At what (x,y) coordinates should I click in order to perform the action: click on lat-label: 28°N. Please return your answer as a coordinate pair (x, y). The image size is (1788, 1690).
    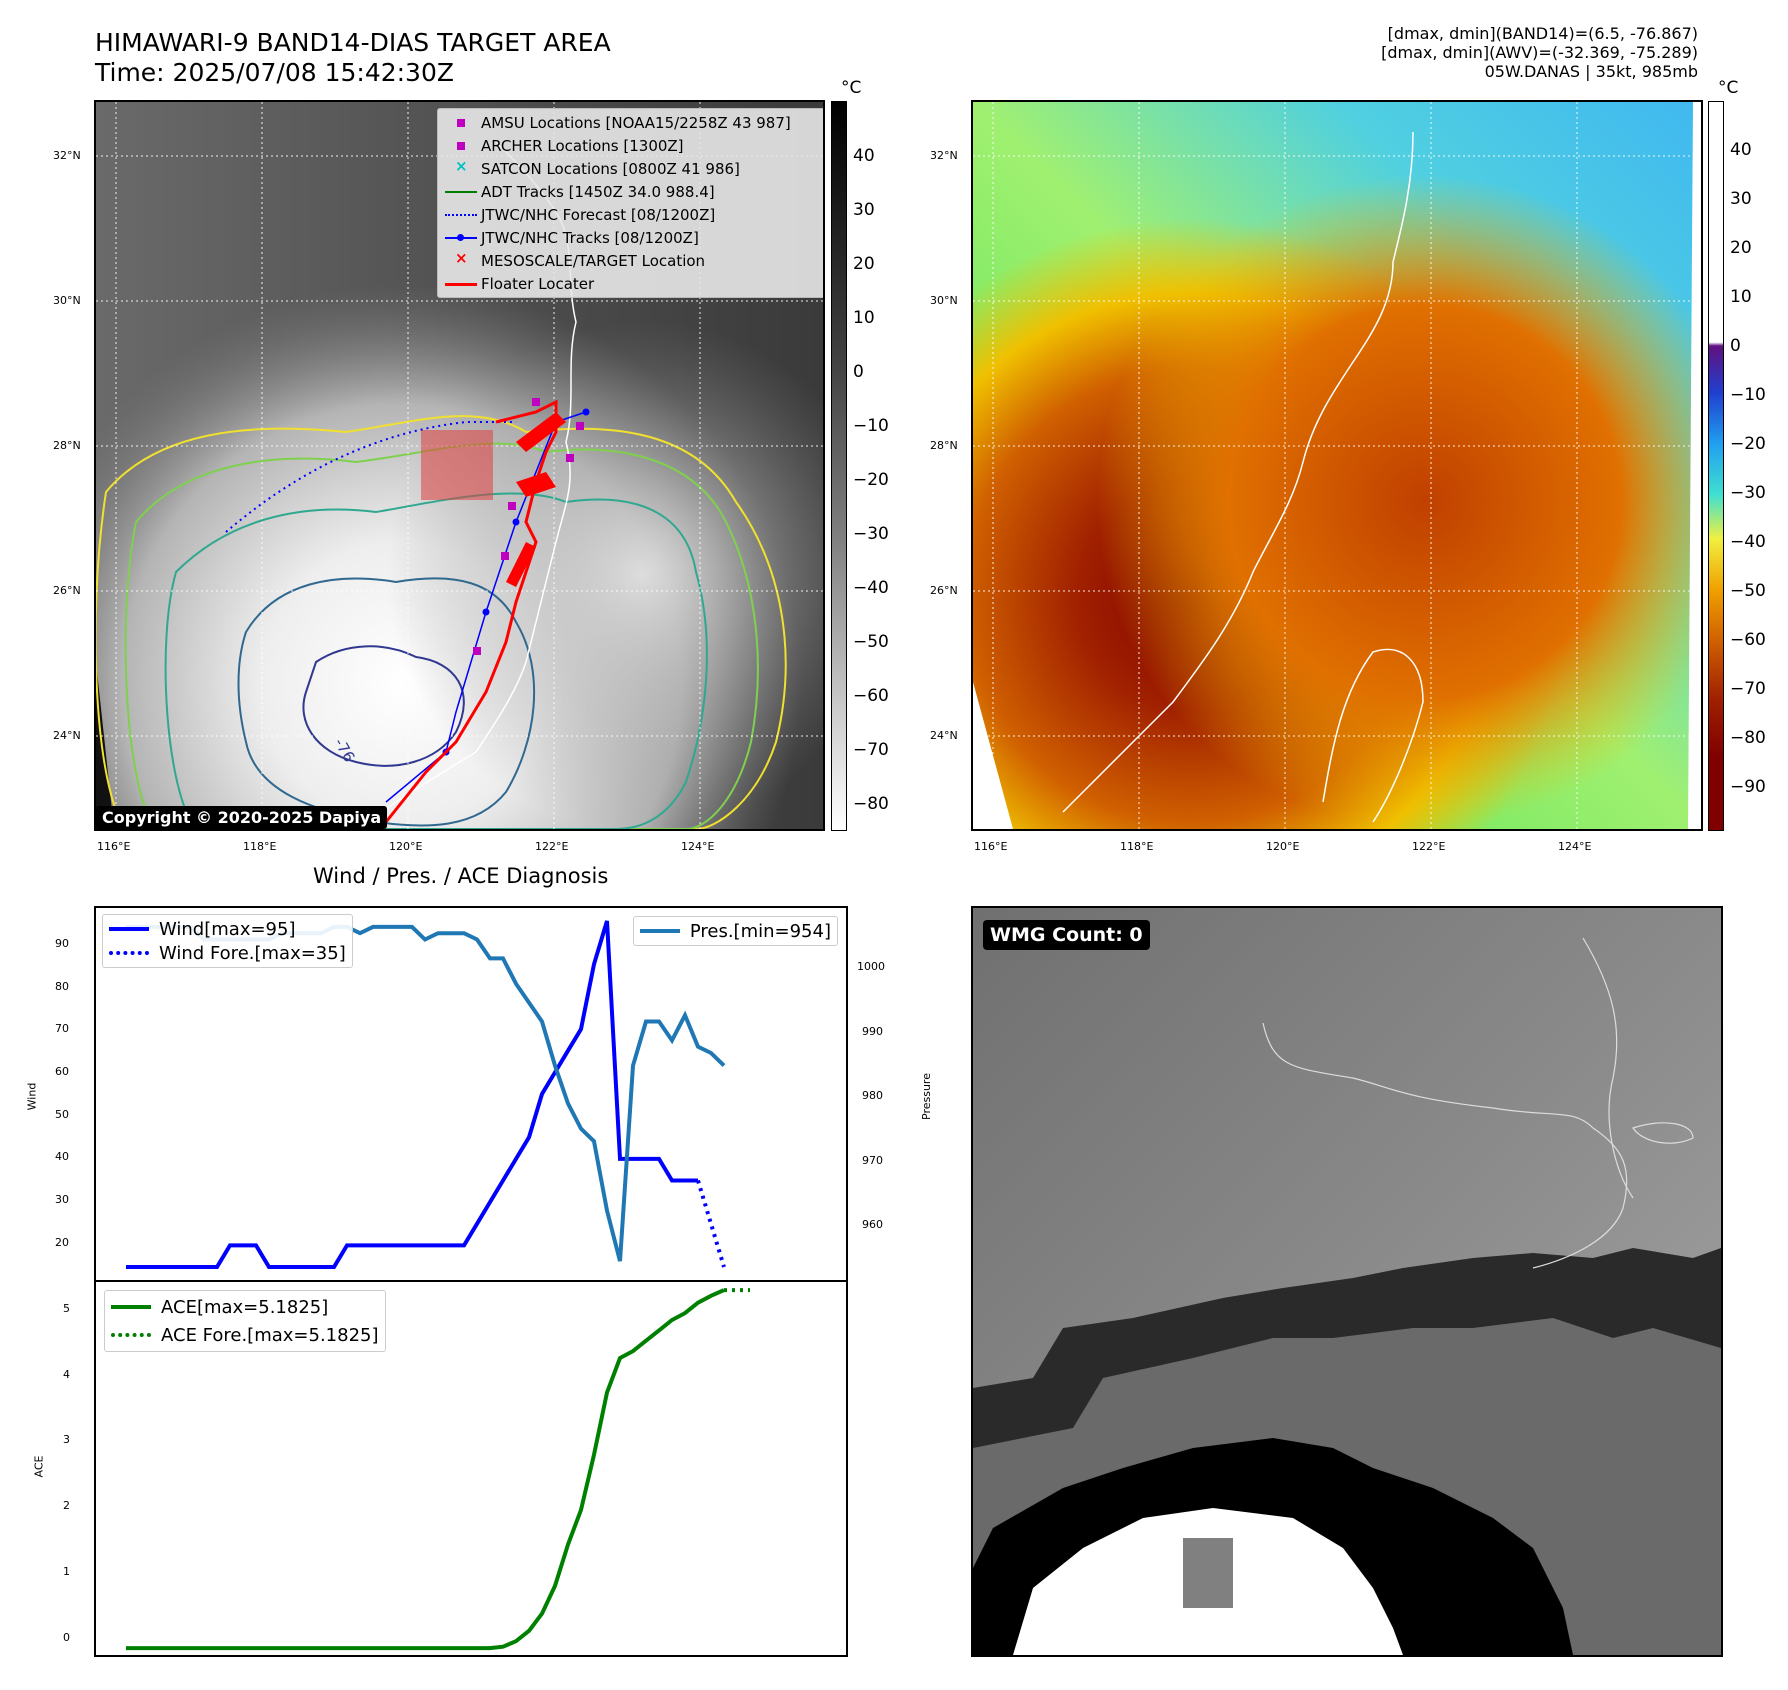
    Looking at the image, I should click on (944, 445).